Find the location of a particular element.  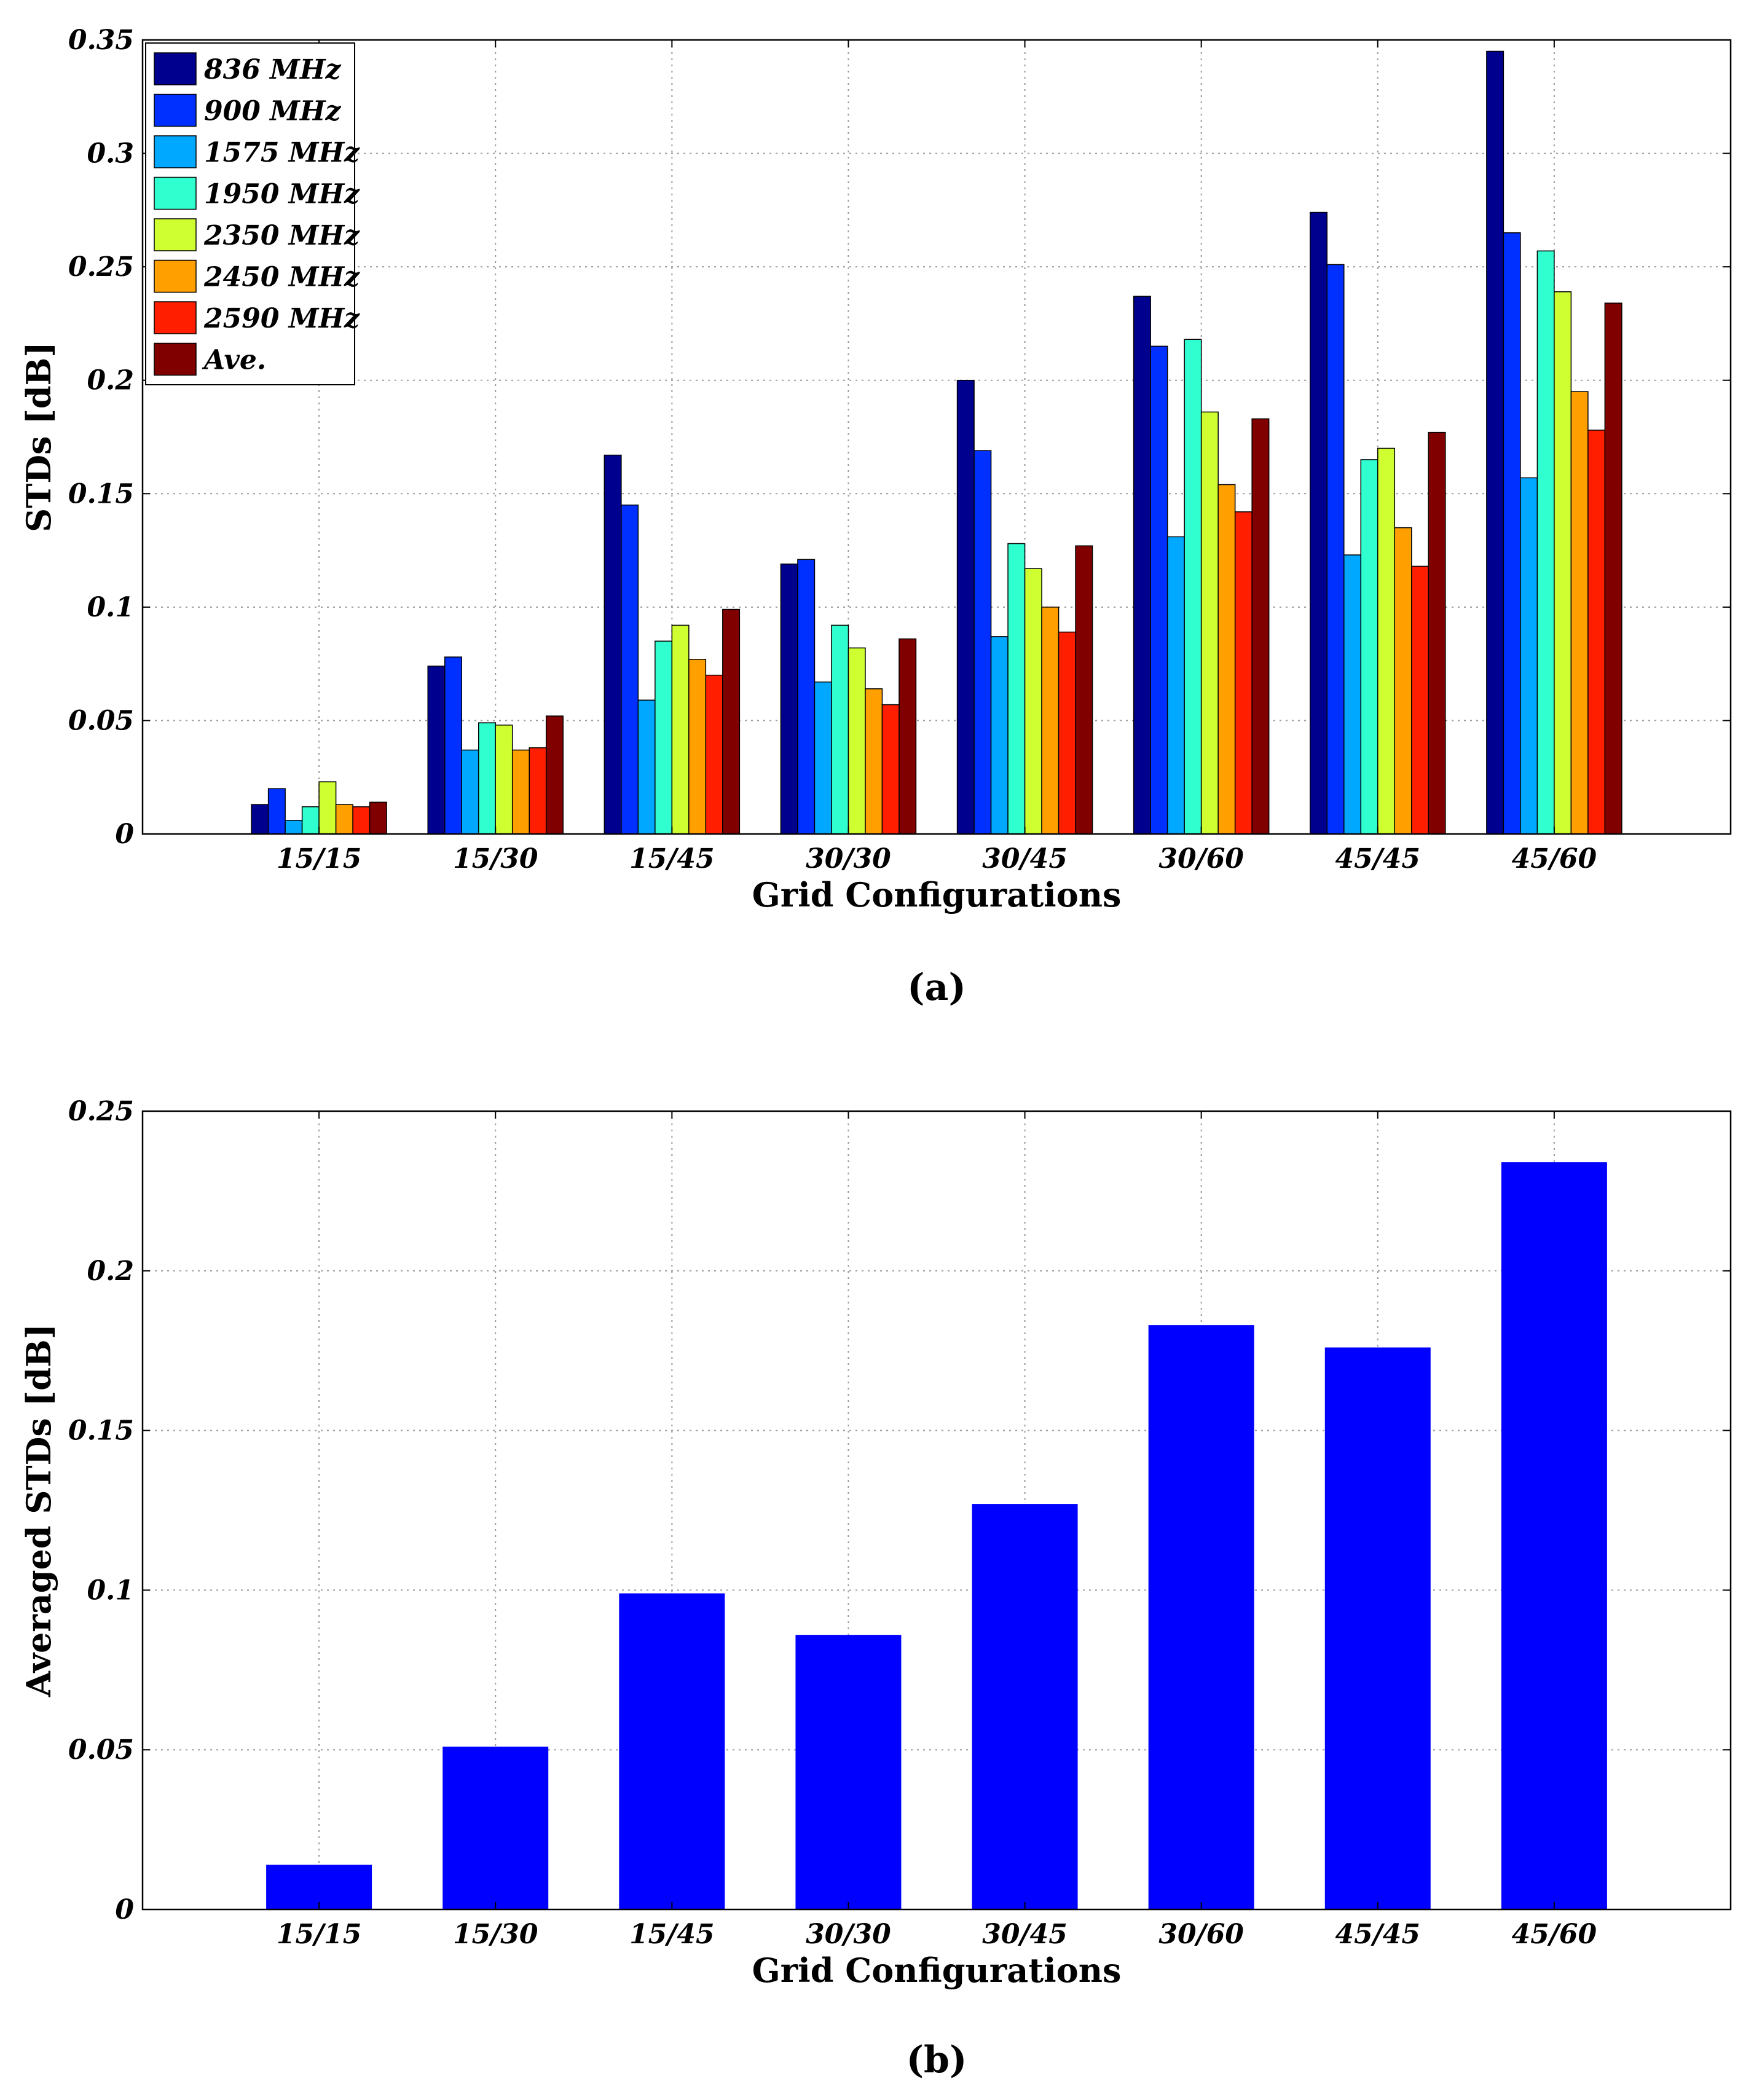

y-tick-label: 0.3 is located at coordinates (111, 154).